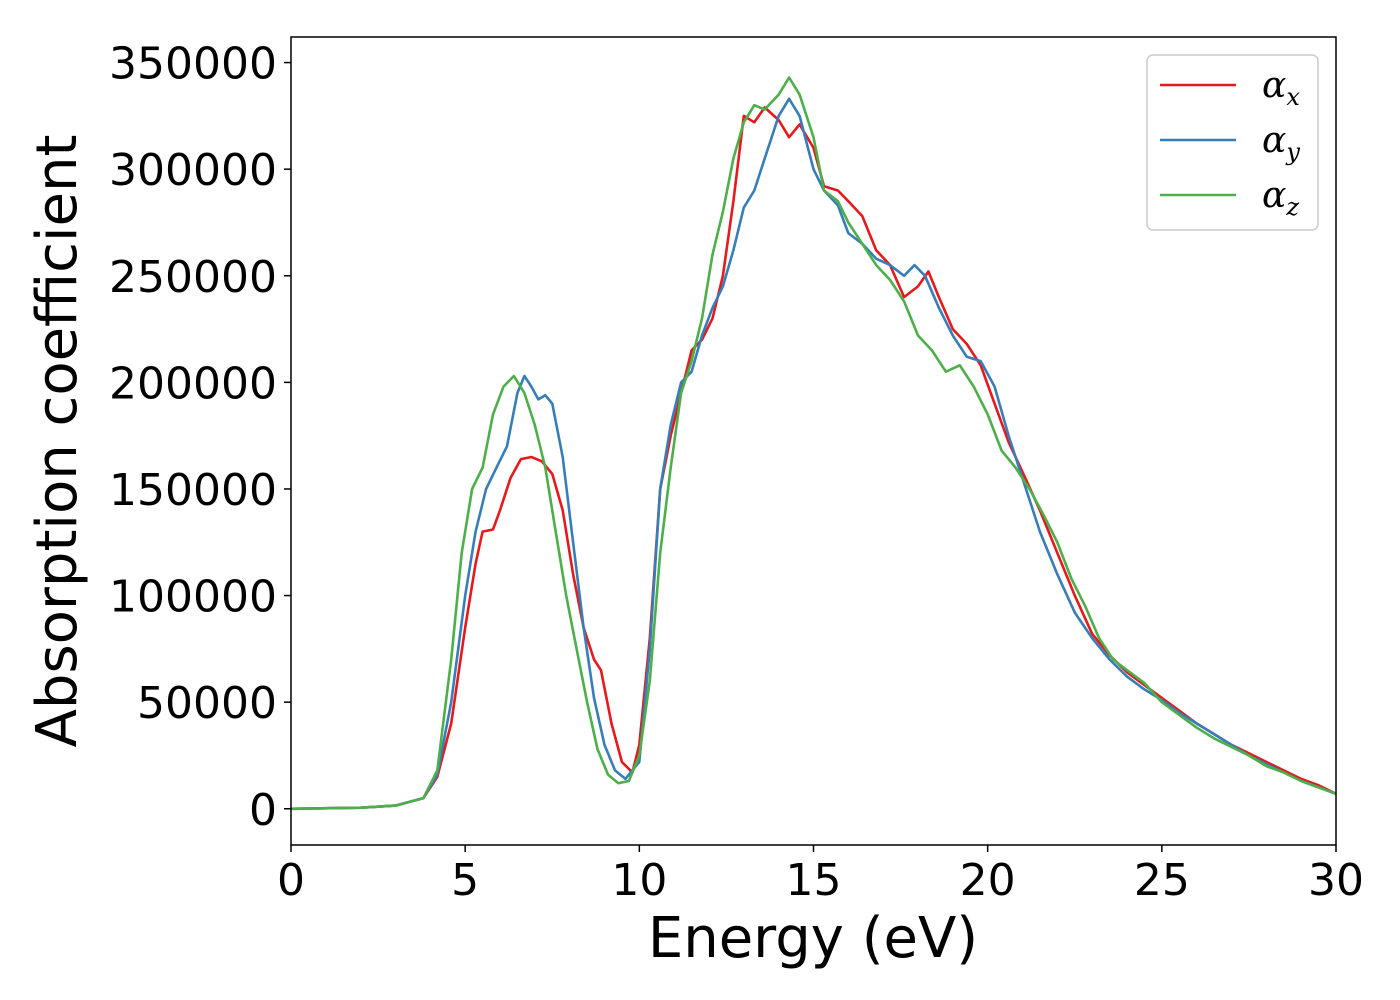 The image size is (1400, 1000). I want to click on y-tick-label: 350000, so click(193, 64).